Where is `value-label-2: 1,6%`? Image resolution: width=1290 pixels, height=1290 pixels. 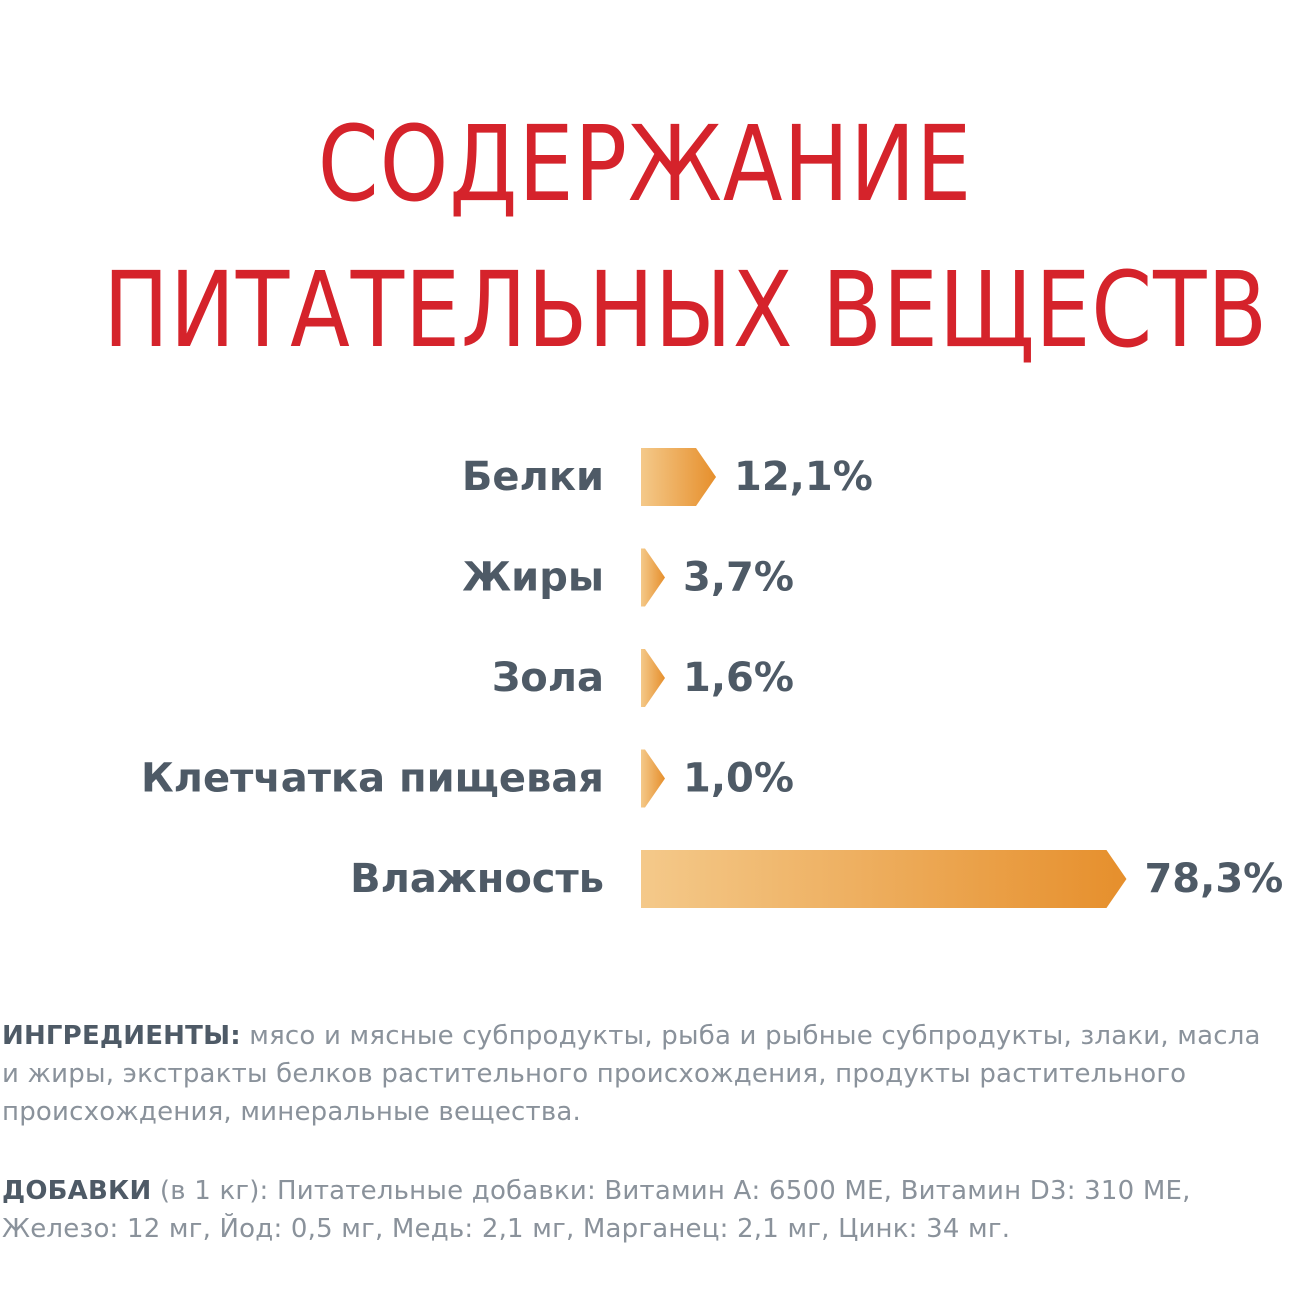
value-label-2: 1,6% is located at coordinates (738, 678).